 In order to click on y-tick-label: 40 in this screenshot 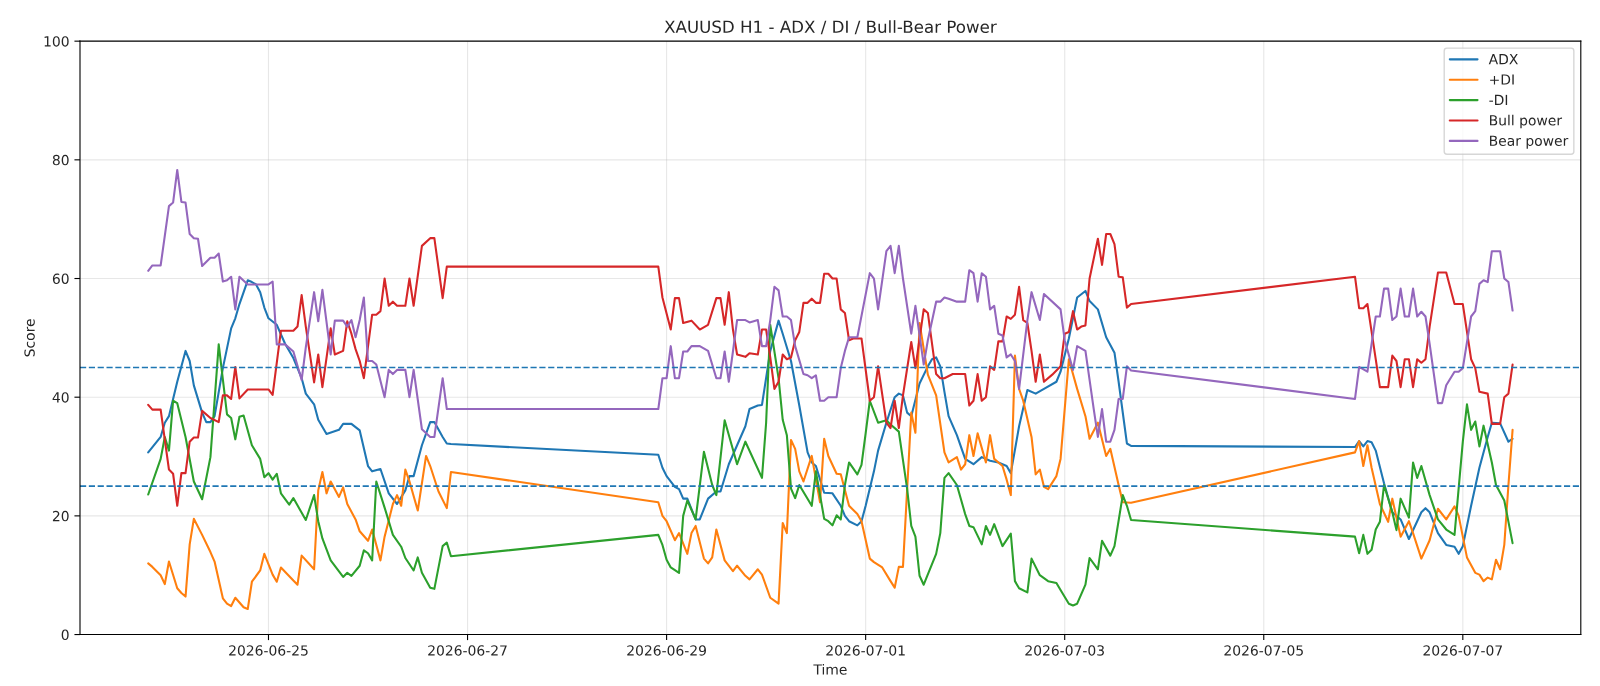, I will do `click(60, 397)`.